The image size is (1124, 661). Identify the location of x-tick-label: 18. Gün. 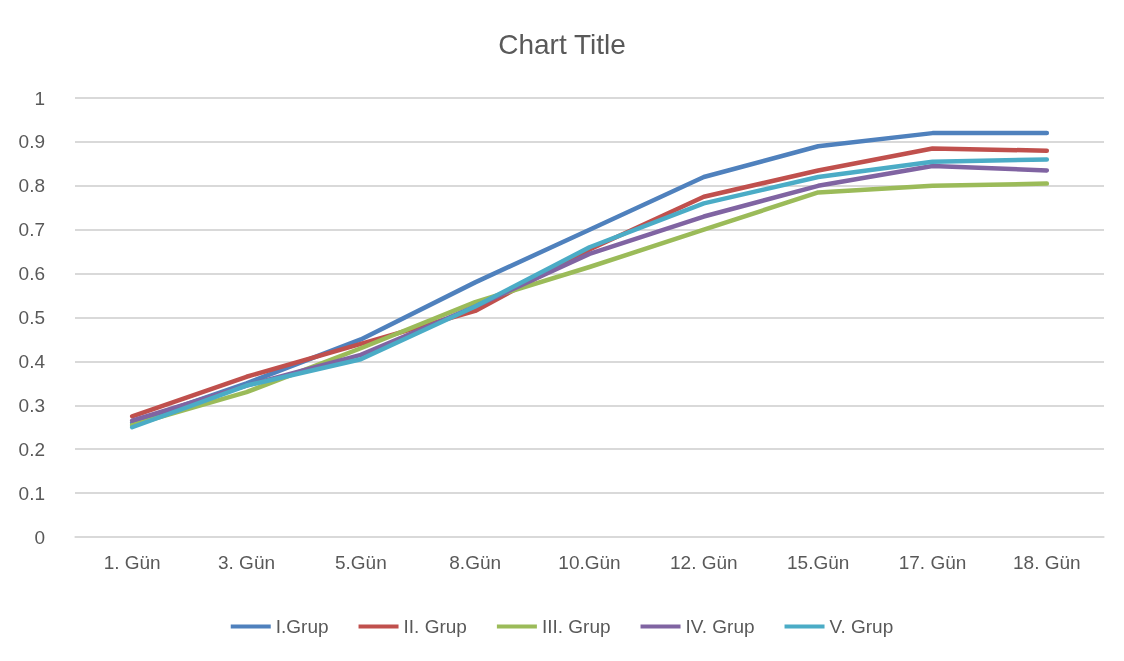
(1047, 562).